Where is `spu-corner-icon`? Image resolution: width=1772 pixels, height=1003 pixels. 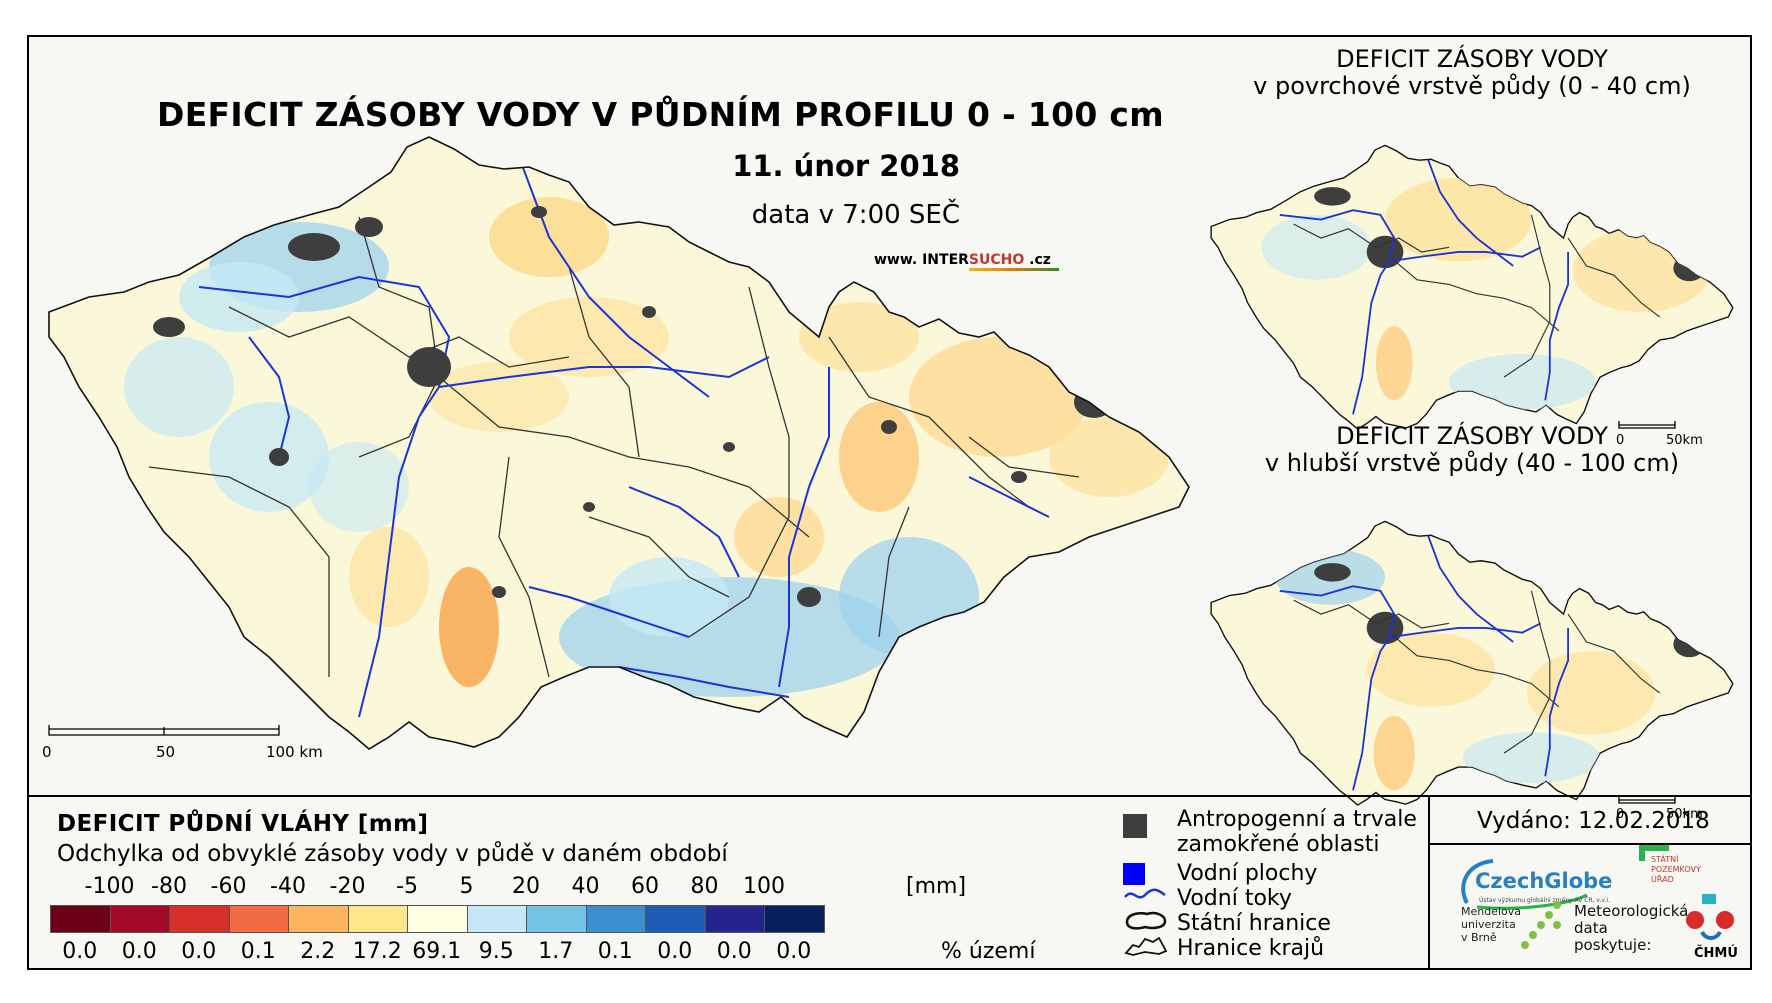 spu-corner-icon is located at coordinates (1642, 853).